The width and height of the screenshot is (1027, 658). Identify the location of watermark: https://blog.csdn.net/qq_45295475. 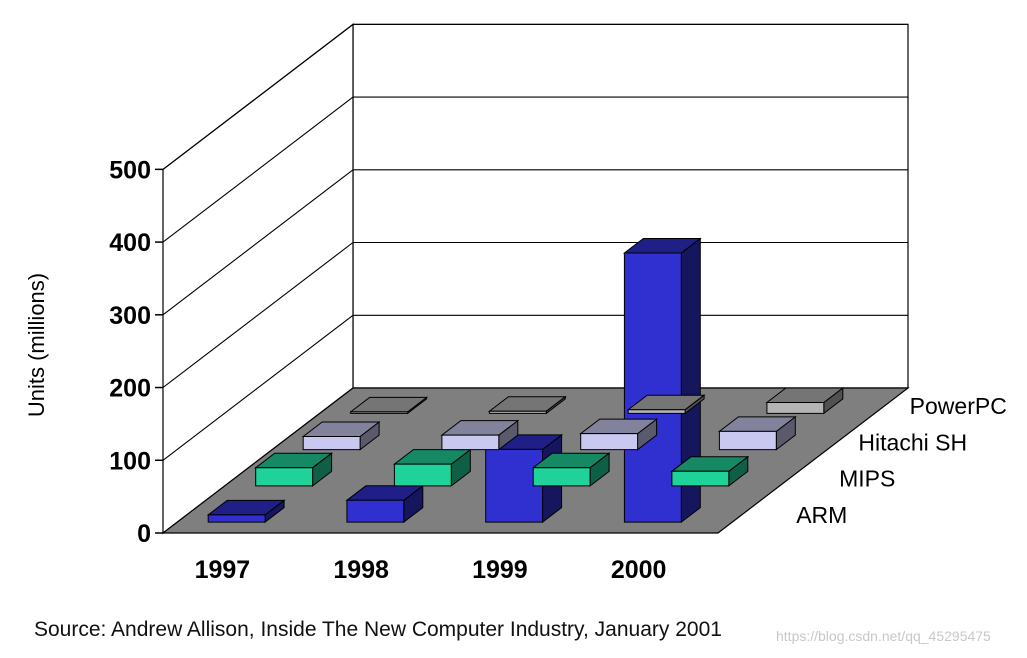
(883, 636).